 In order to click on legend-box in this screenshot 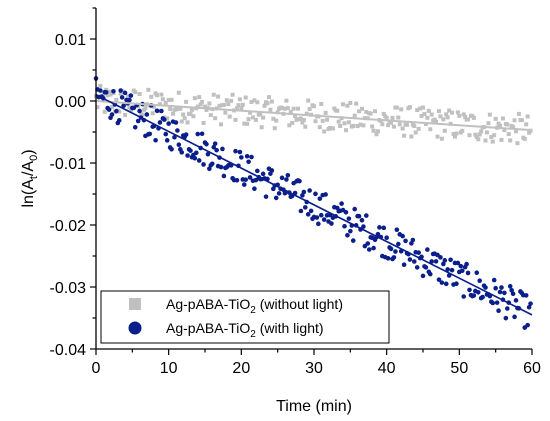, I will do `click(245, 317)`.